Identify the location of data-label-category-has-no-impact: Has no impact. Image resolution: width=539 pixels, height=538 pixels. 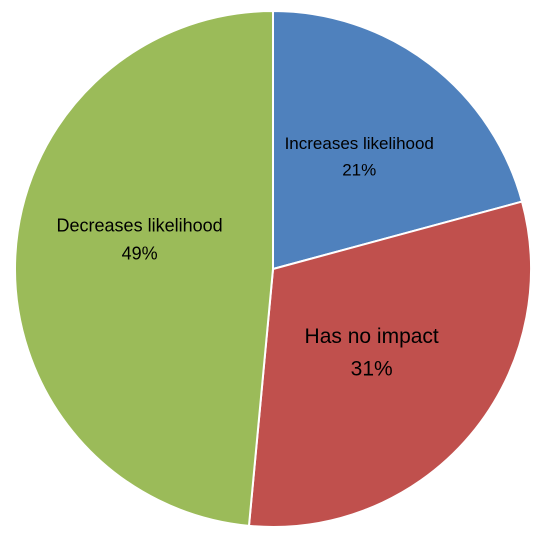
(372, 336).